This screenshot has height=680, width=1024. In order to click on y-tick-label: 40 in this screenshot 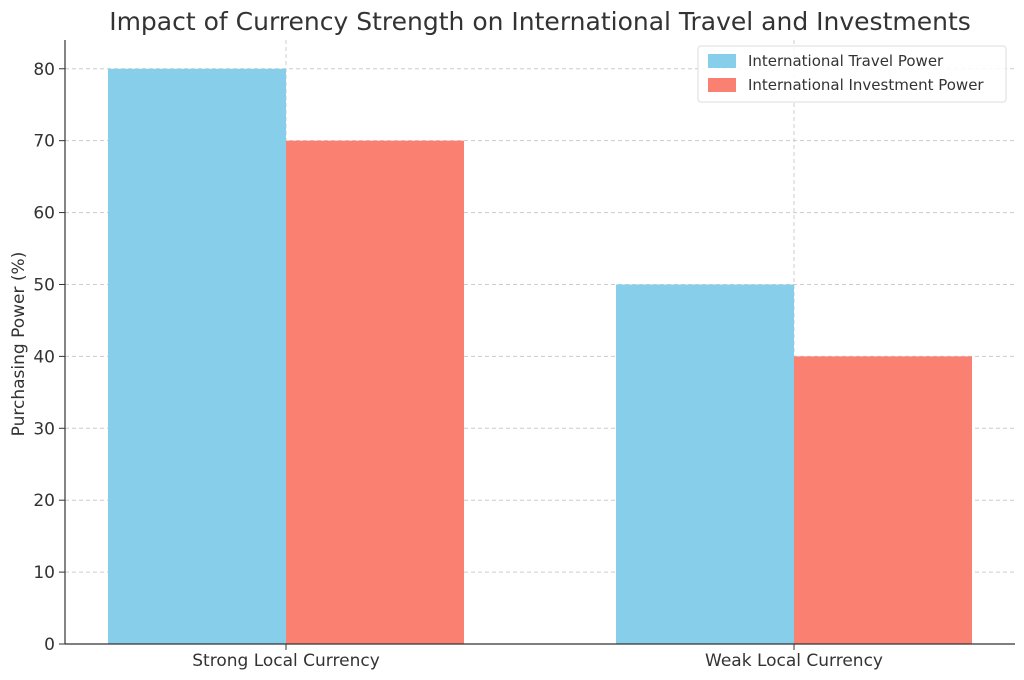, I will do `click(44, 357)`.